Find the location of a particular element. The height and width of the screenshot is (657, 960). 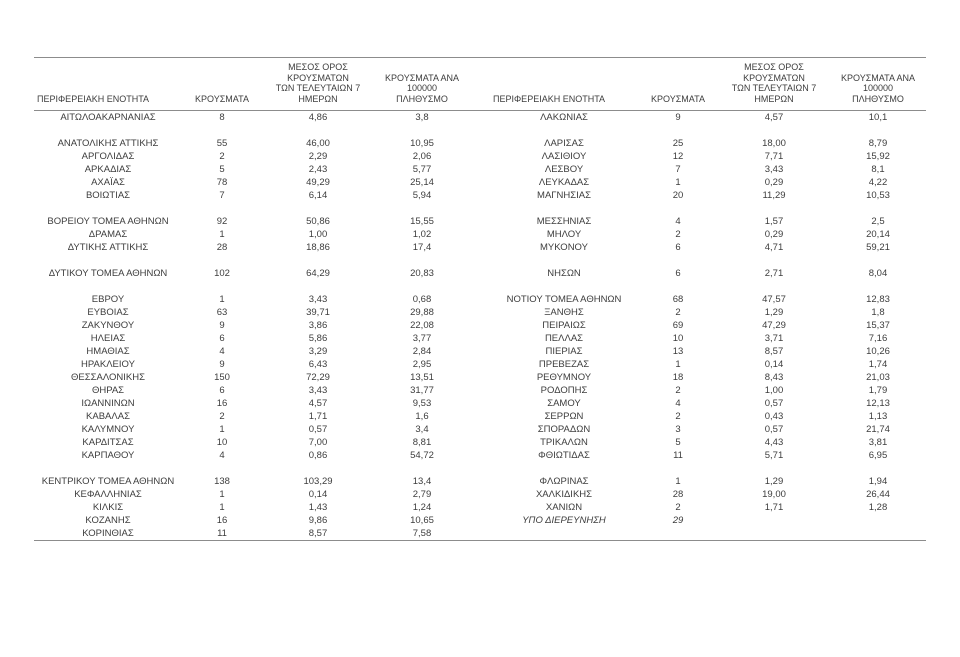

cases-cell: 28 is located at coordinates (678, 494).